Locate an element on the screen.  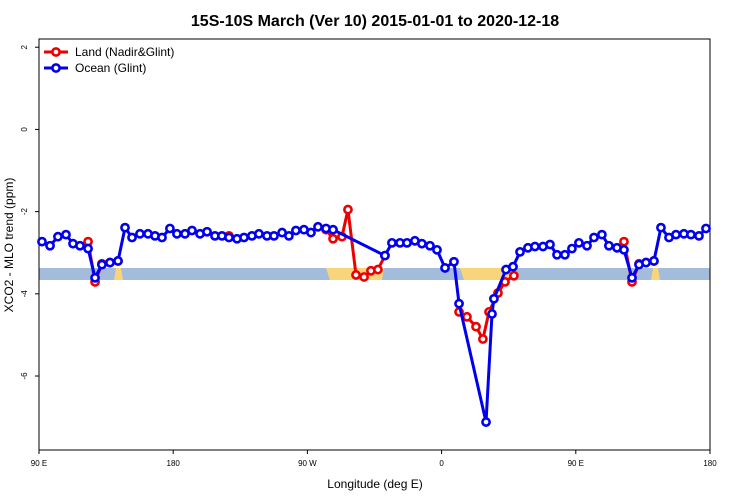
y-tick-label: 2 is located at coordinates (24, 46).